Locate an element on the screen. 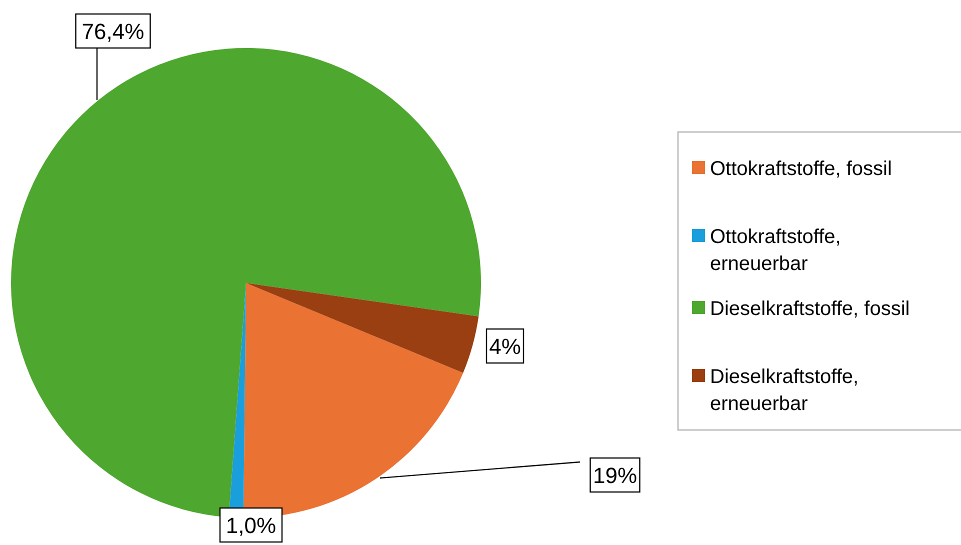 This screenshot has width=961, height=545. data-label: 76,4% is located at coordinates (113, 31).